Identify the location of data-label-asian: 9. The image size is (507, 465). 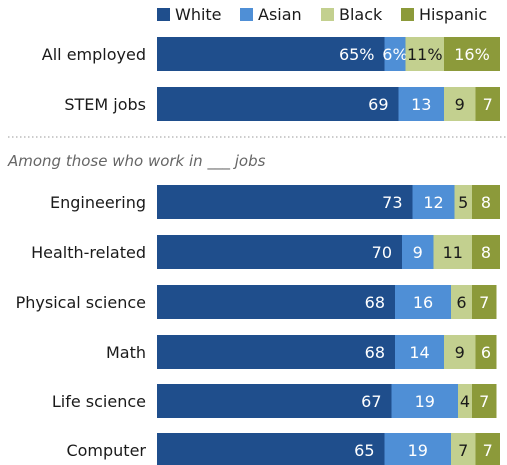
(418, 252).